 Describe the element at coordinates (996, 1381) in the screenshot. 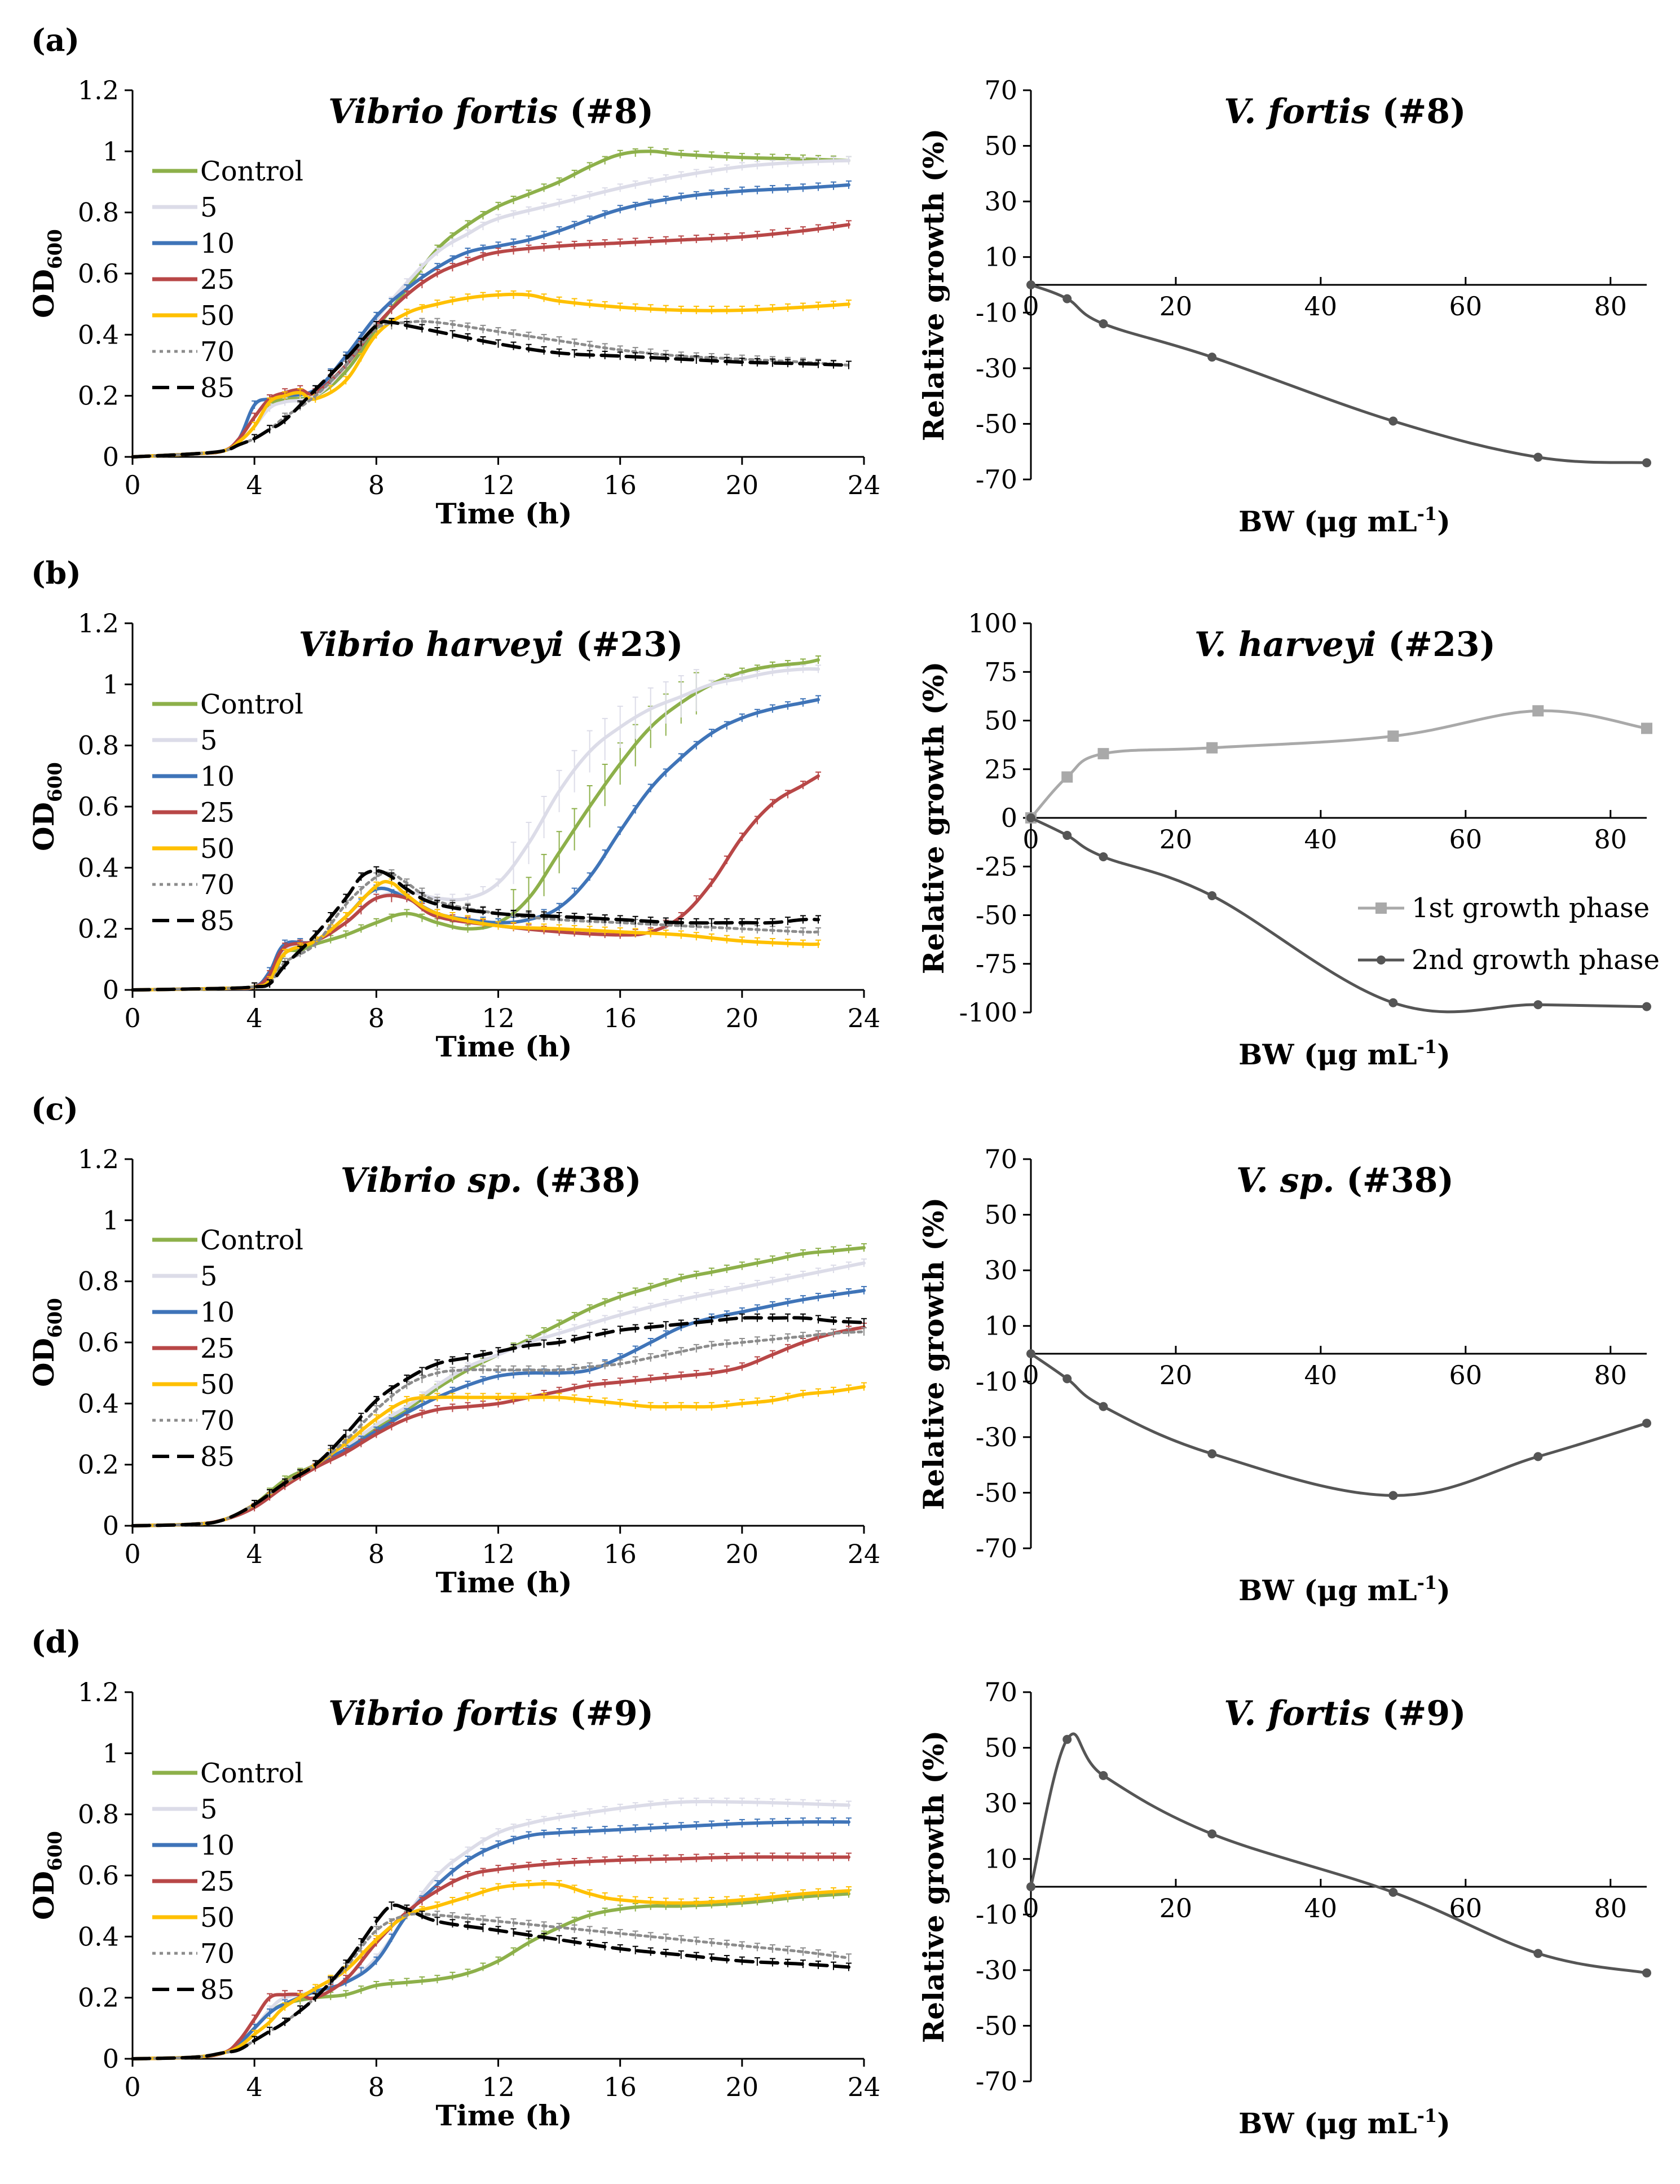

I see `y-tick-label: -10` at that location.